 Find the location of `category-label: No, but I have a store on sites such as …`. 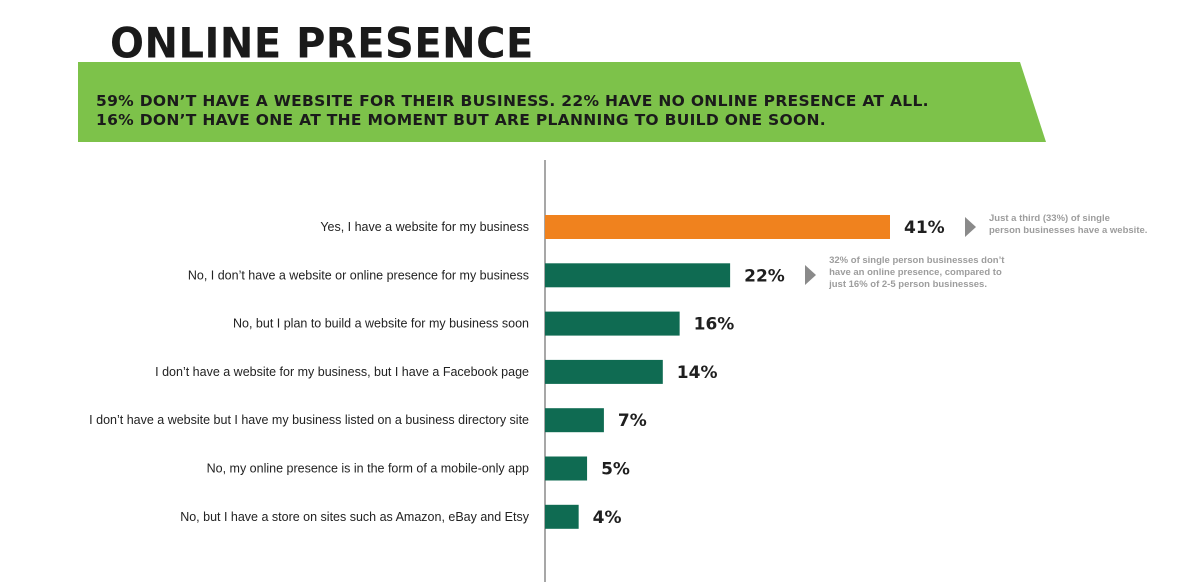

category-label: No, but I have a store on sites such as … is located at coordinates (355, 517).